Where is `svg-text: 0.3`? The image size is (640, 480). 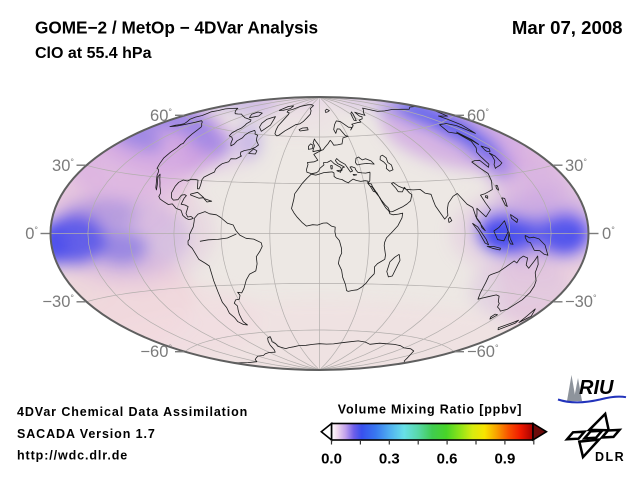
svg-text: 0.3 is located at coordinates (389, 459).